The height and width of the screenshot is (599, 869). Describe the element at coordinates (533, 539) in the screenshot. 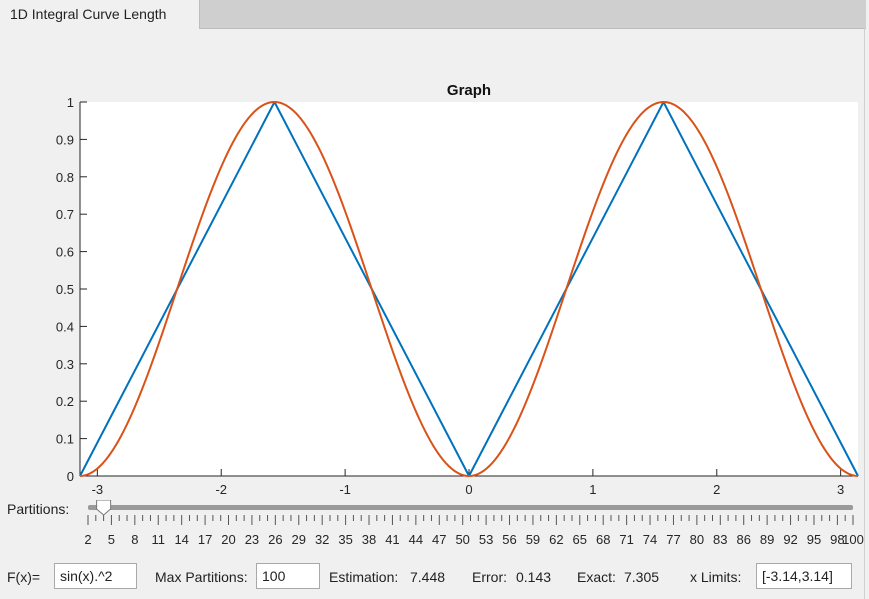

I see `slider-tick-label: 59` at that location.